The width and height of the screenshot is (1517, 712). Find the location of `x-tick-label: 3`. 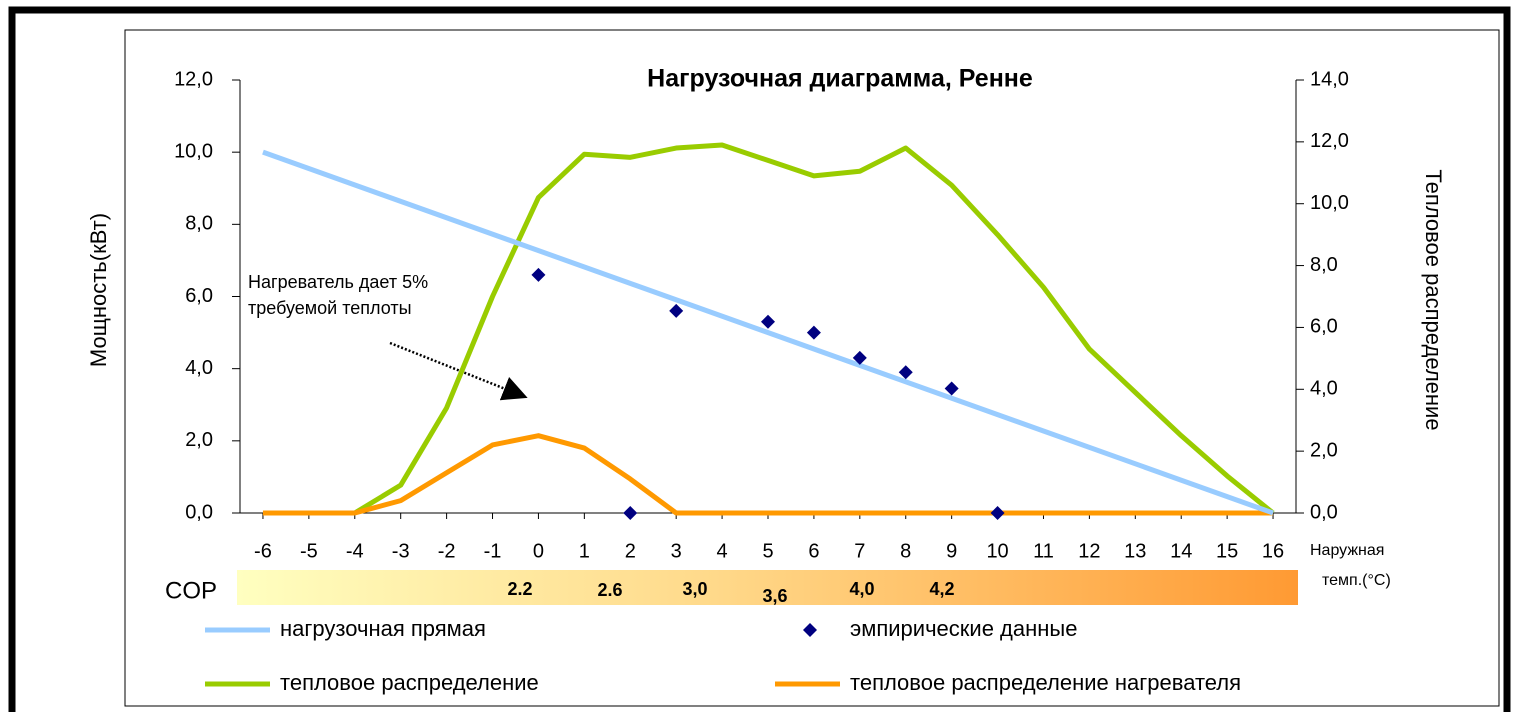

x-tick-label: 3 is located at coordinates (676, 551).